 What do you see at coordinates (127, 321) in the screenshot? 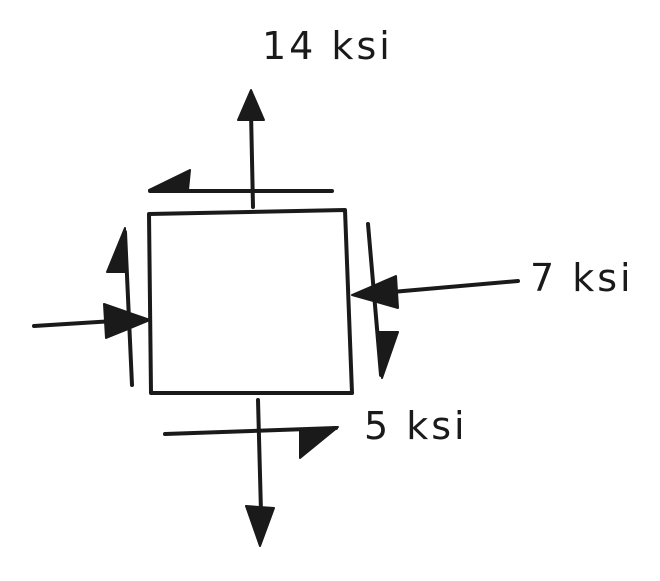
I see `left-normal-arrowhead` at bounding box center [127, 321].